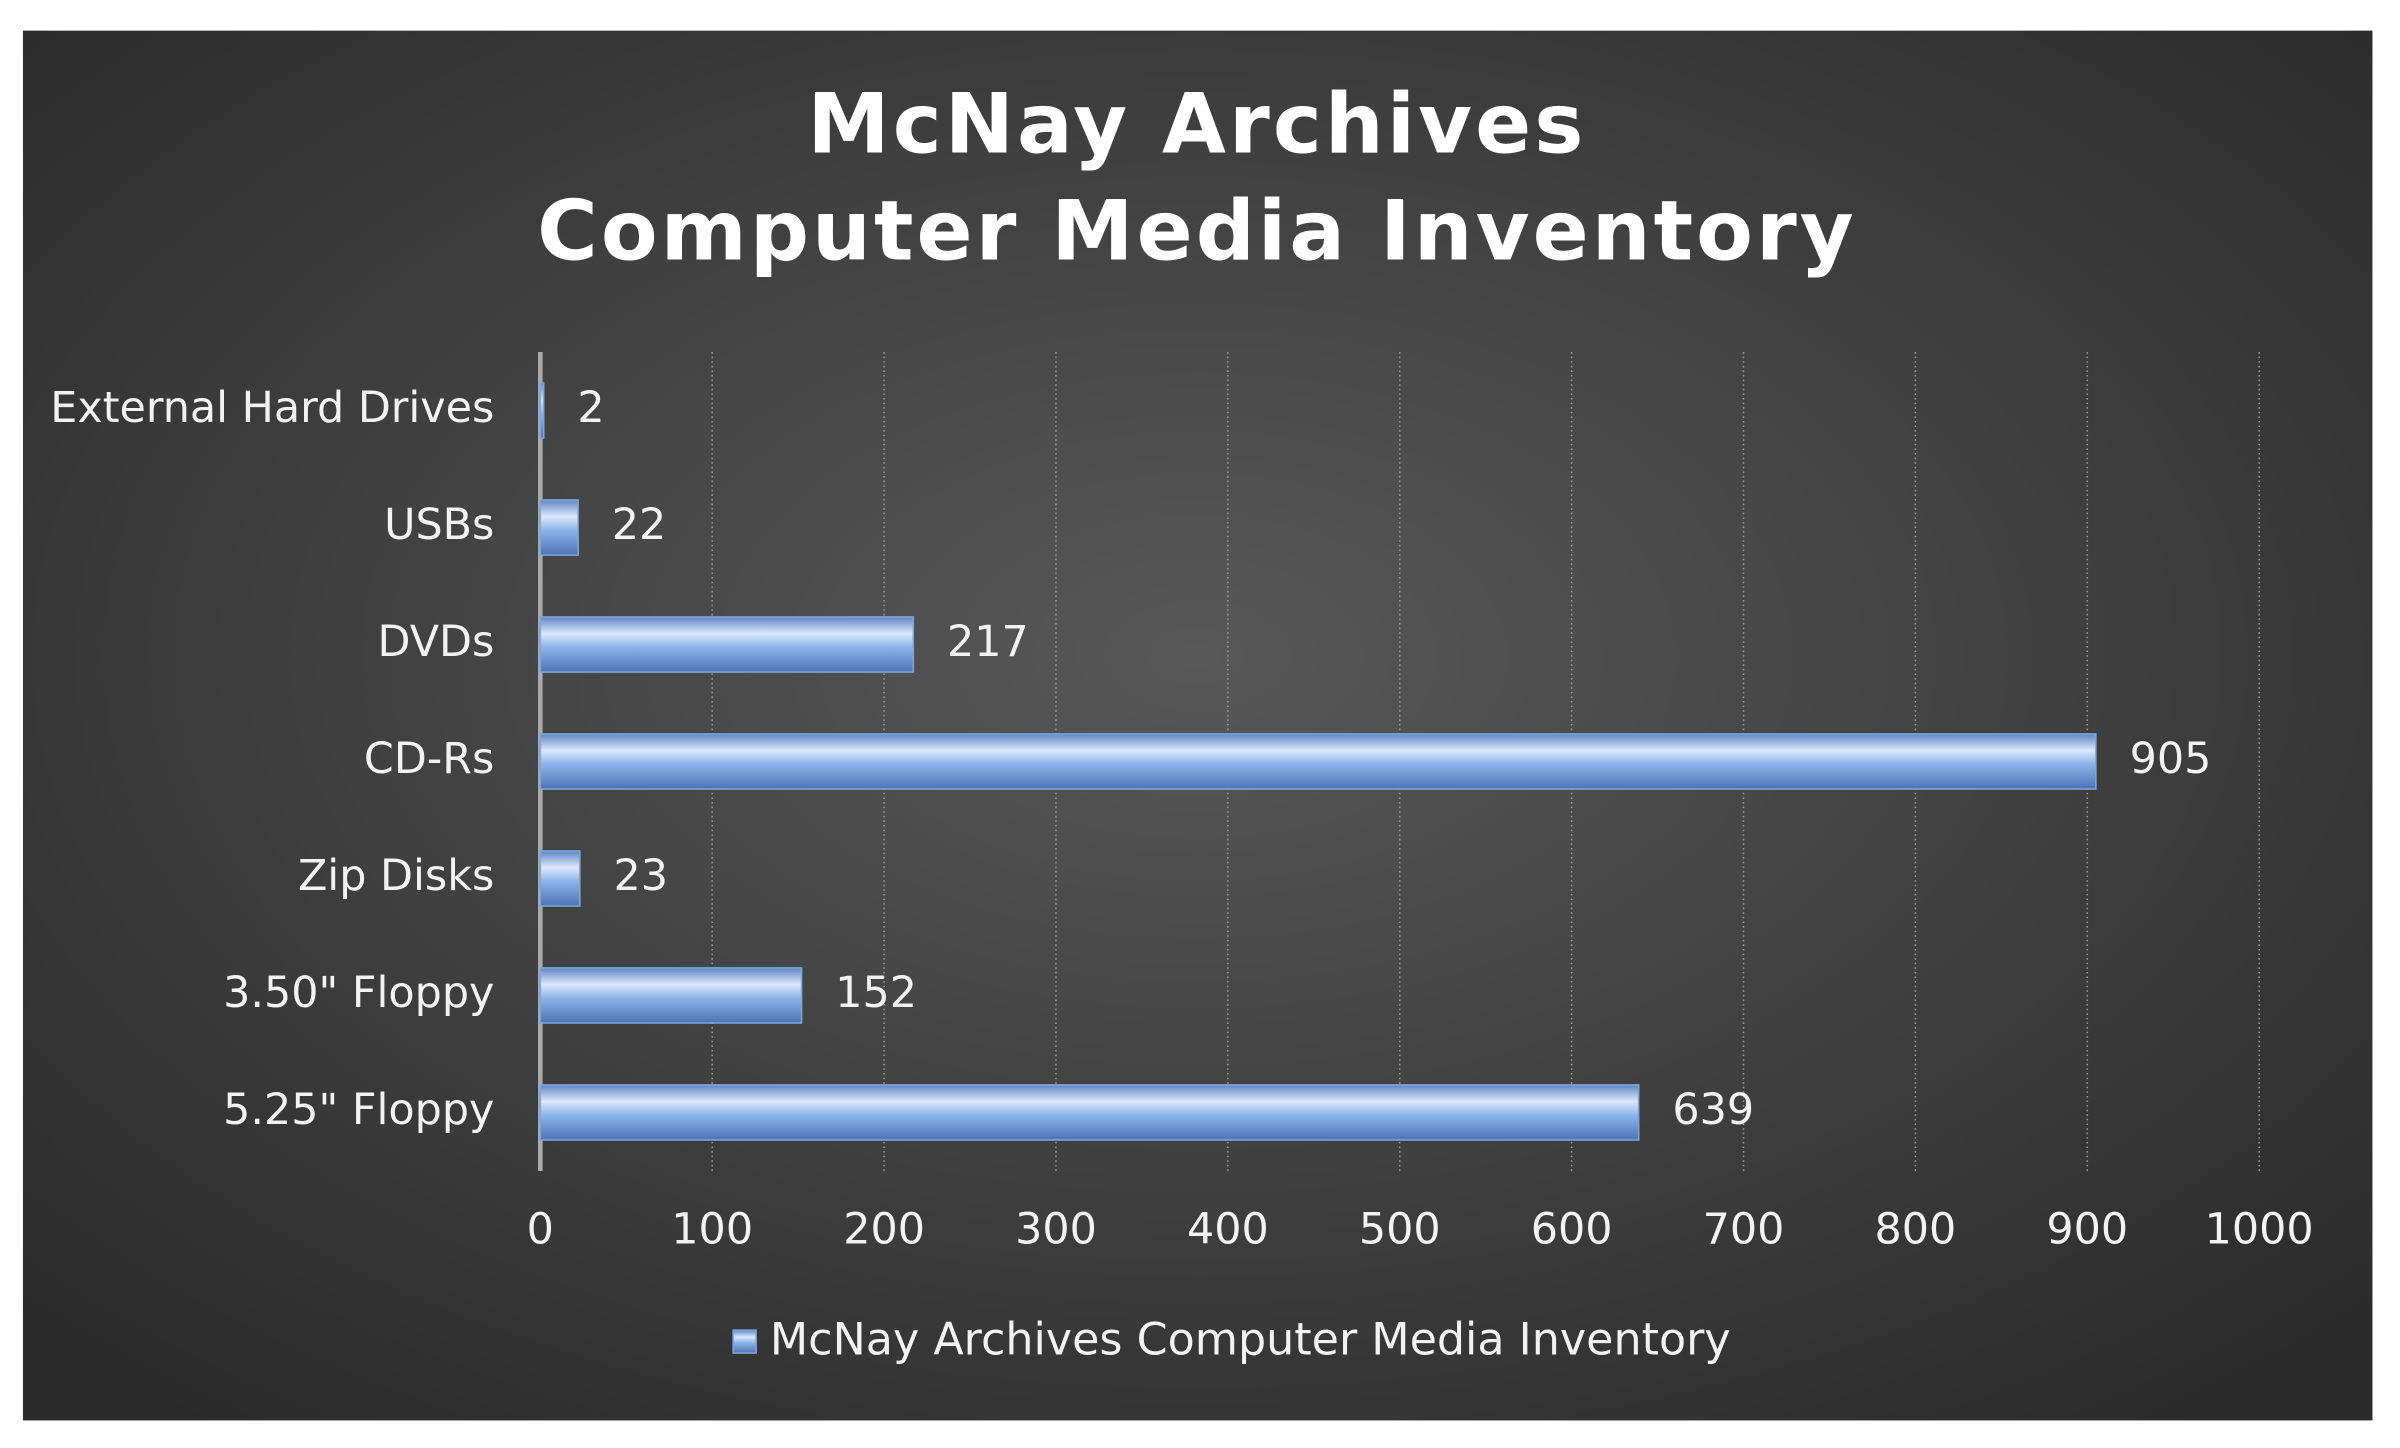 The width and height of the screenshot is (2400, 1448). I want to click on x-tick-label: 500, so click(1400, 1230).